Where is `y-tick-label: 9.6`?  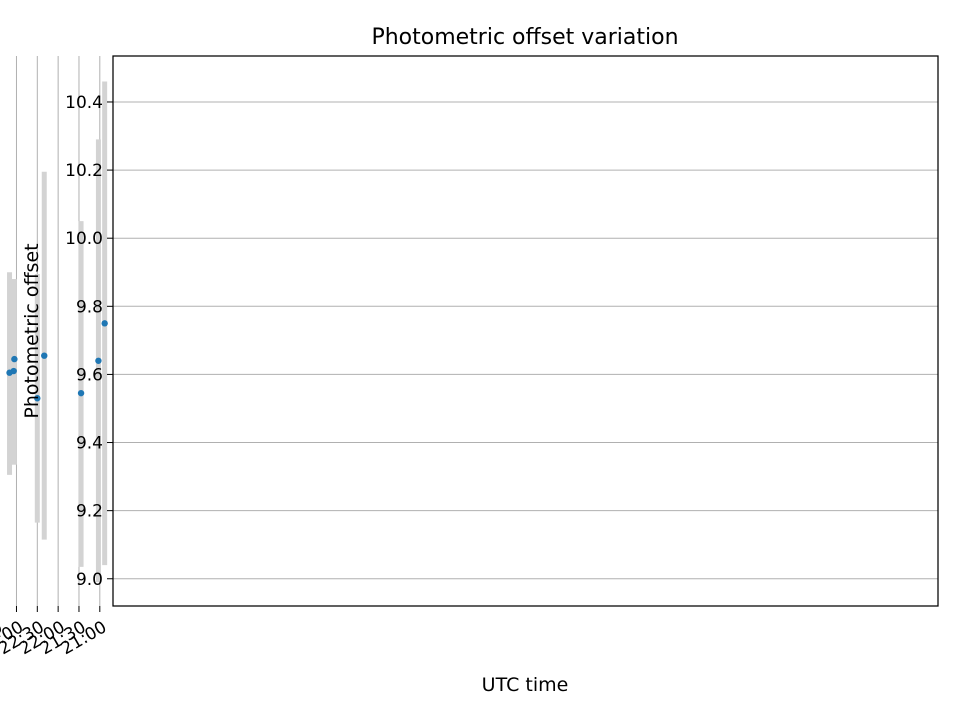 y-tick-label: 9.6 is located at coordinates (89, 375).